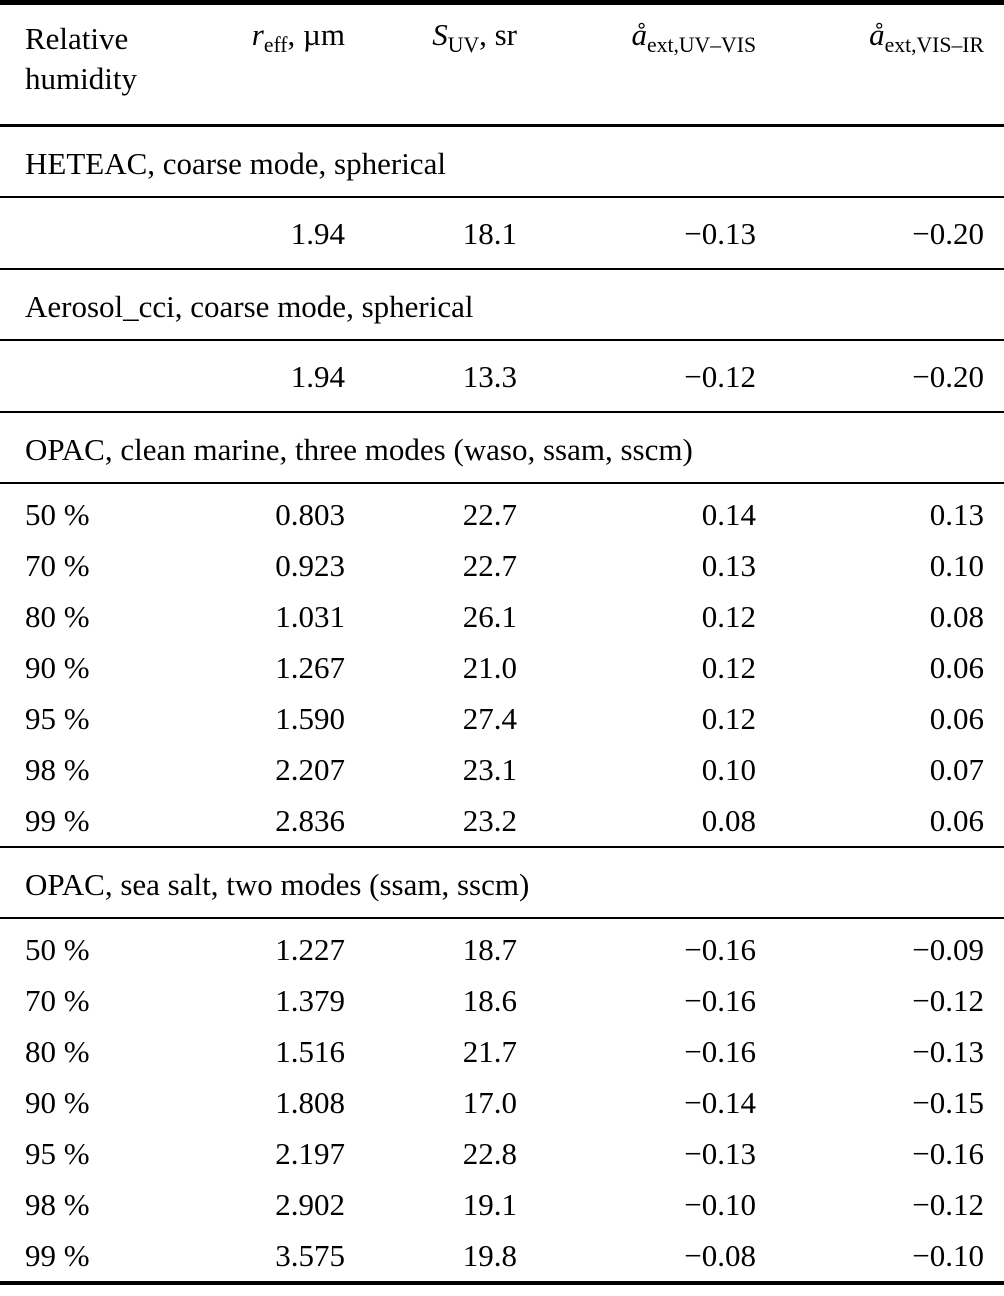 This screenshot has height=1296, width=1004. I want to click on cell-value: 0.10, so click(956, 566).